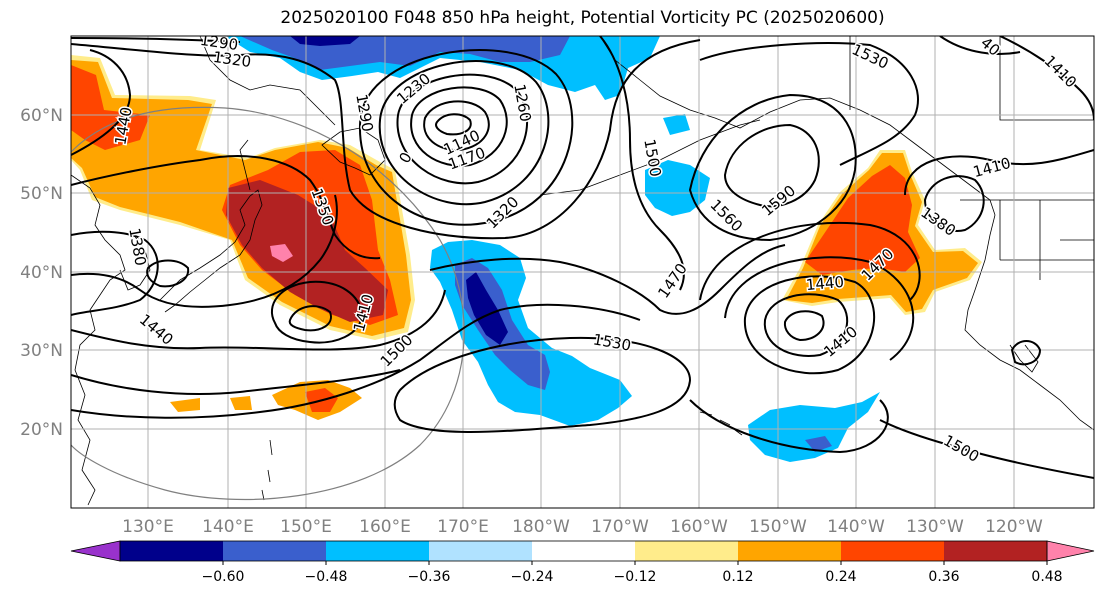  I want to click on pv-shade-navy-central, so click(487, 308).